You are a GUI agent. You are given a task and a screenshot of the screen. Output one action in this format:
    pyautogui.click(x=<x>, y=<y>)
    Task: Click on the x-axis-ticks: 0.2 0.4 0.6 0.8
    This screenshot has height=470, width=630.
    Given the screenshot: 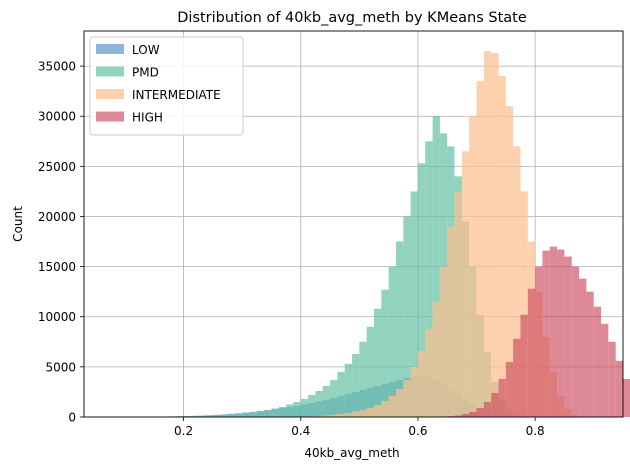 What is the action you would take?
    pyautogui.click(x=359, y=427)
    